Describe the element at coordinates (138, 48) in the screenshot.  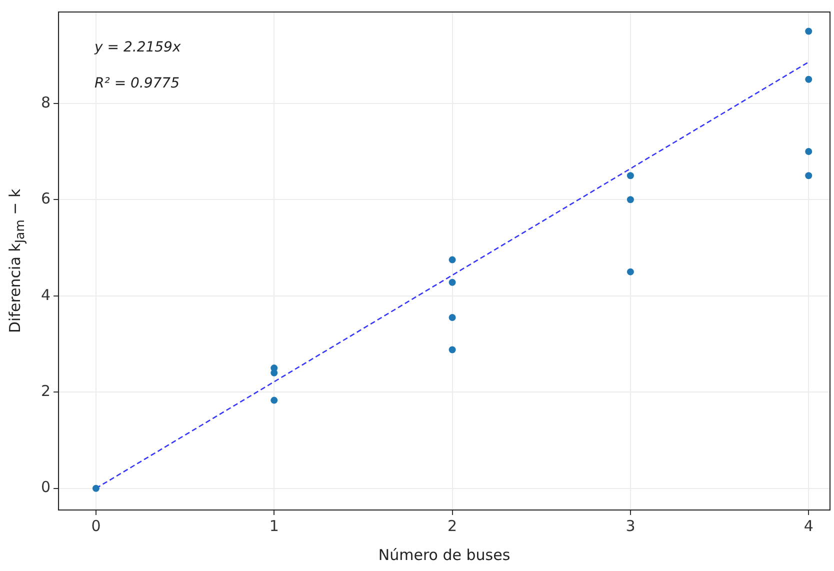
I see `annotation: y = 2.2159x` at that location.